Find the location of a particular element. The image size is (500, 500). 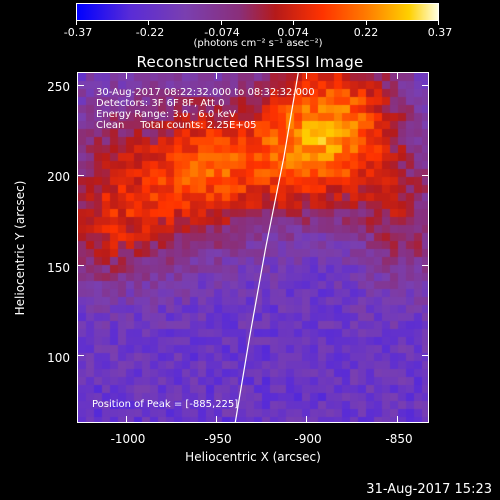

colorbar-label: 0.37 is located at coordinates (440, 32).